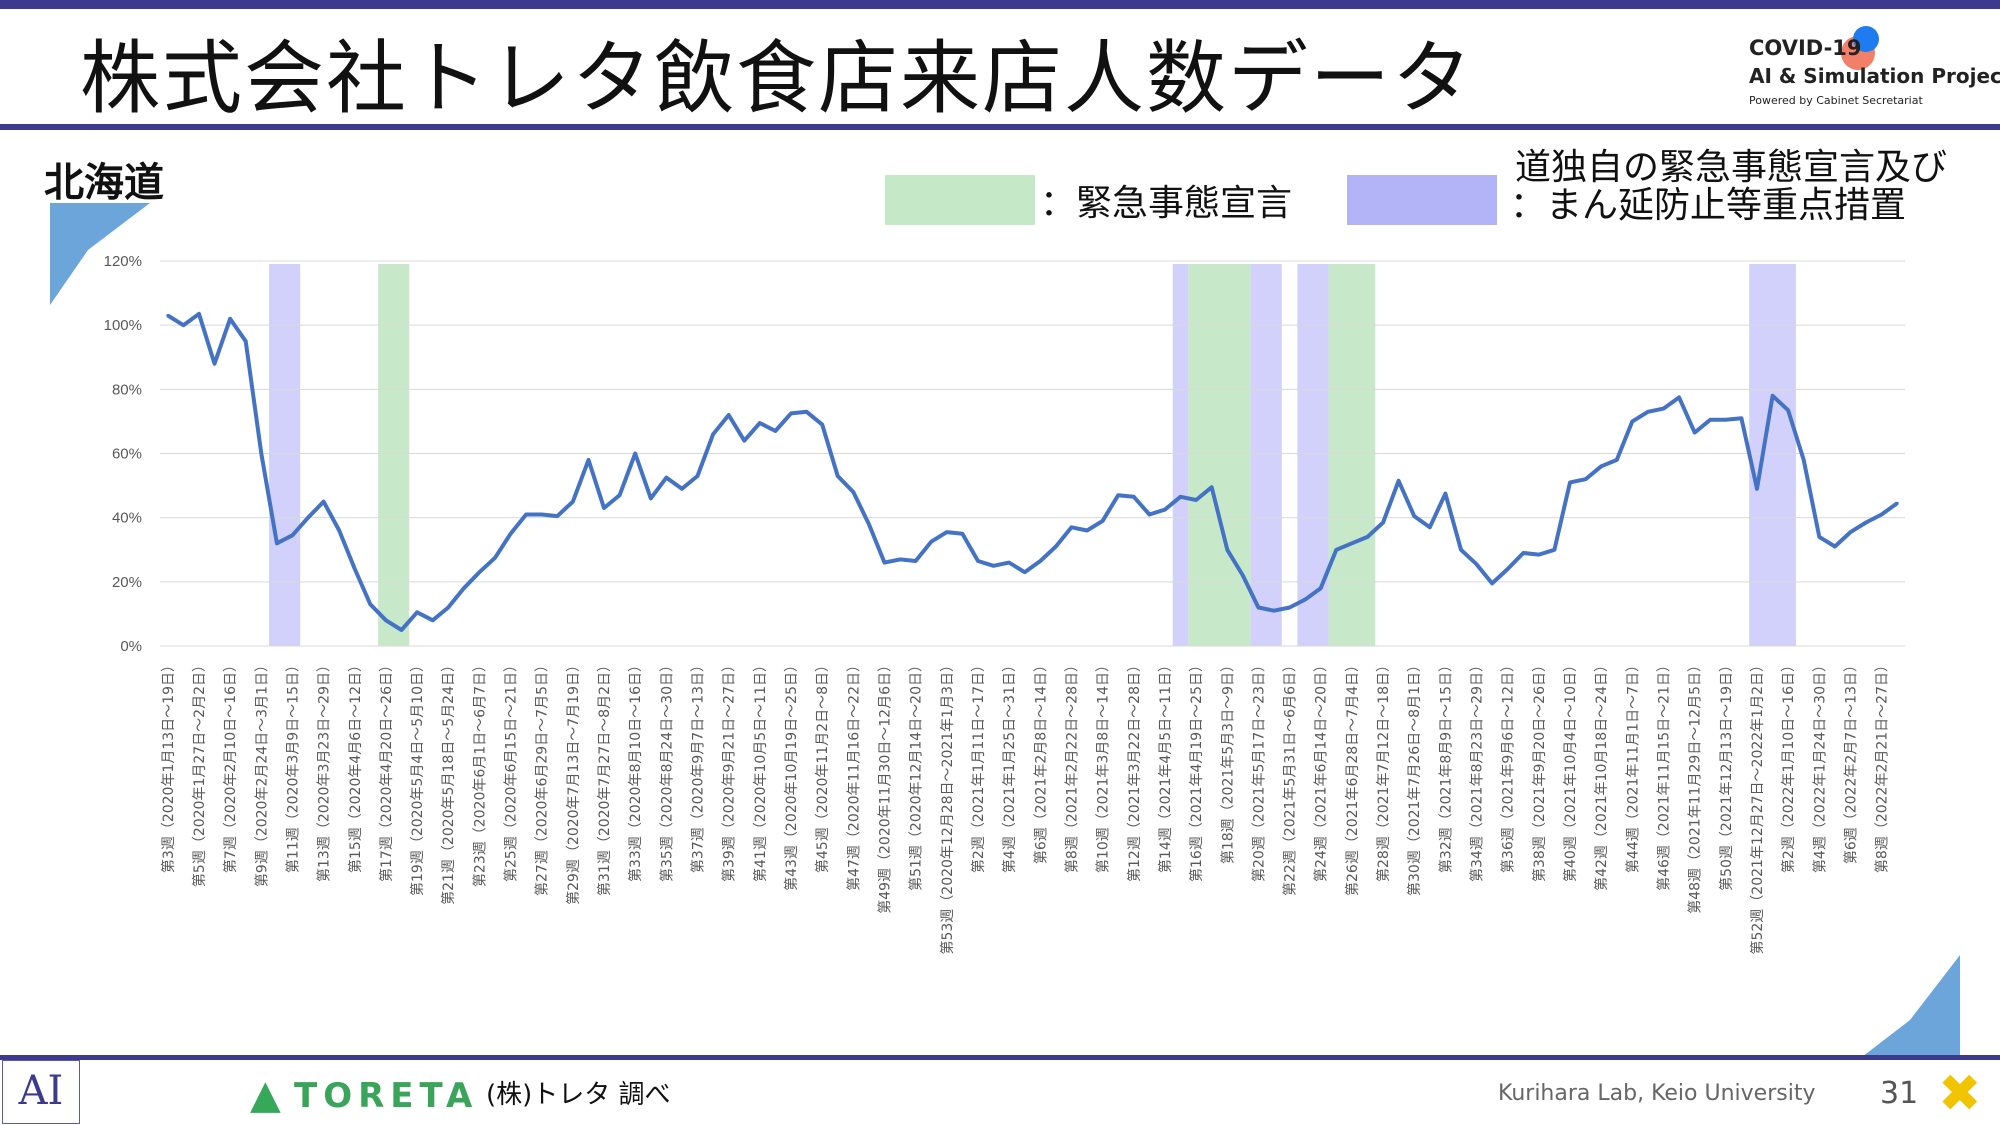 This screenshot has height=1125, width=2000. Describe the element at coordinates (1731, 167) in the screenshot. I see `legend-priority-label-line1: 道独自の緊急事態宣言及び` at that location.